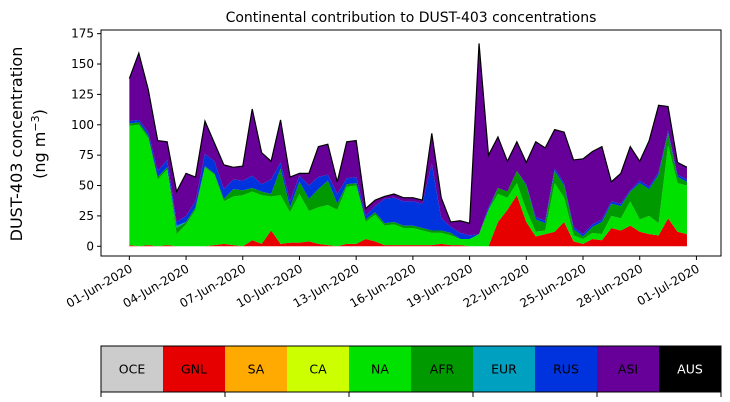  I want to click on y-tick-label: 75, so click(86, 155).